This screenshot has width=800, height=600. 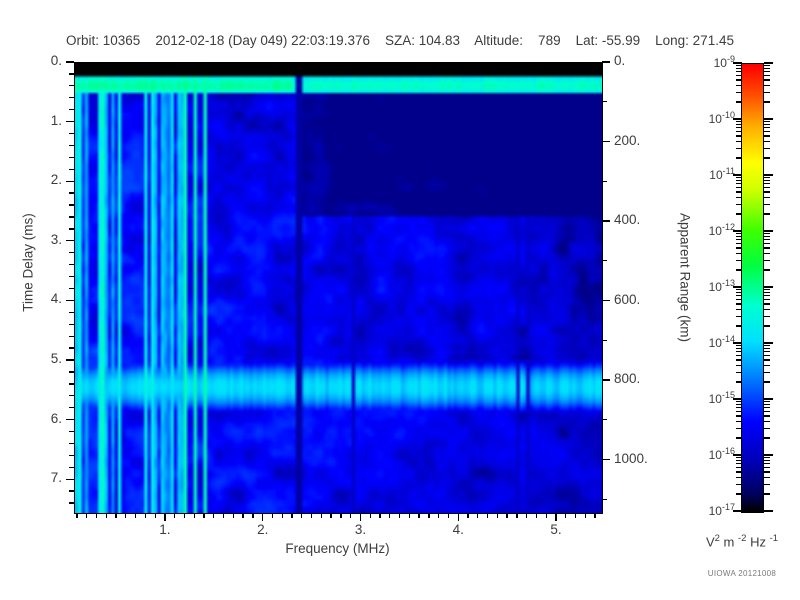 What do you see at coordinates (712, 62) in the screenshot?
I see `colorbar-tick-label: 10-9` at bounding box center [712, 62].